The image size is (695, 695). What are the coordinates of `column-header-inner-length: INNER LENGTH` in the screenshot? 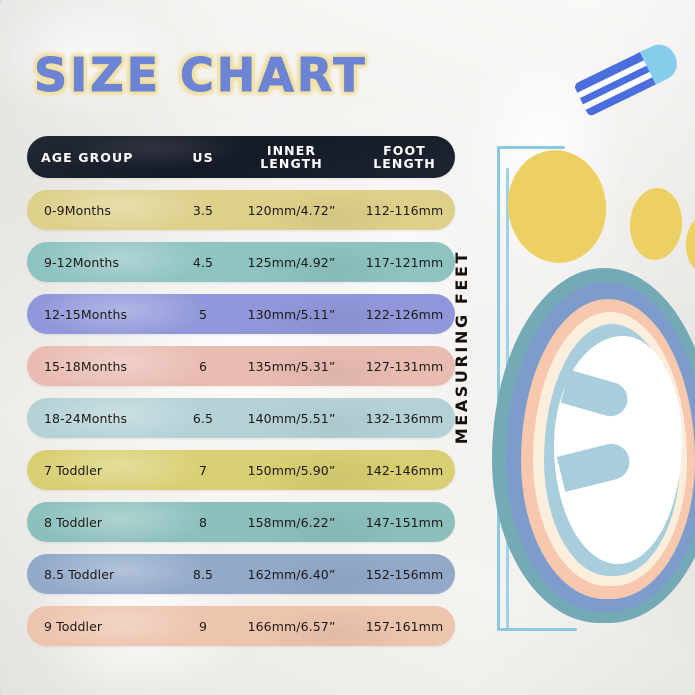 It's located at (291, 157).